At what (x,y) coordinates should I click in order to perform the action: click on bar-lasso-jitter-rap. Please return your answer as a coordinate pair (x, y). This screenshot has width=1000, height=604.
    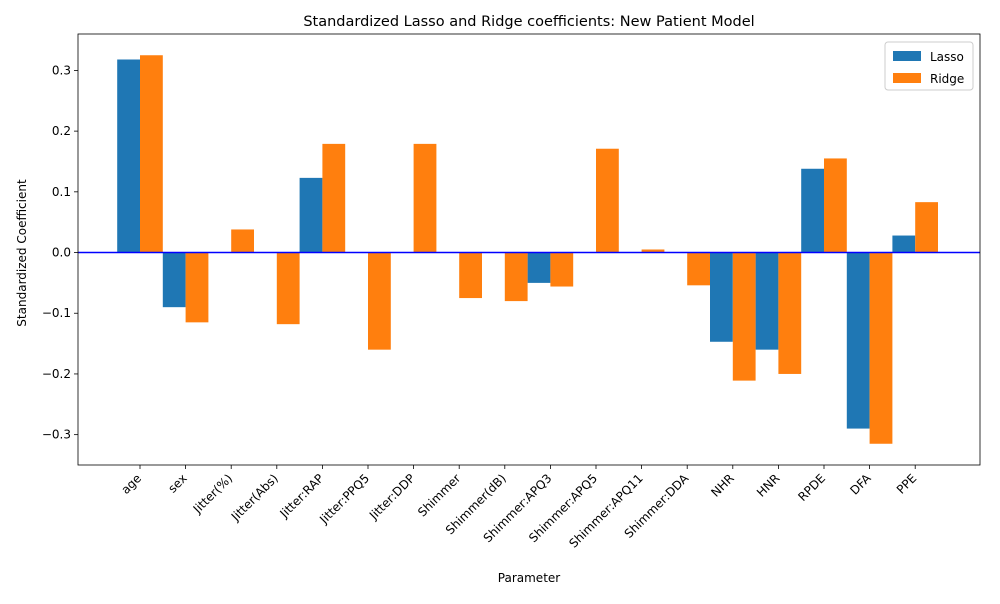
    Looking at the image, I should click on (311, 215).